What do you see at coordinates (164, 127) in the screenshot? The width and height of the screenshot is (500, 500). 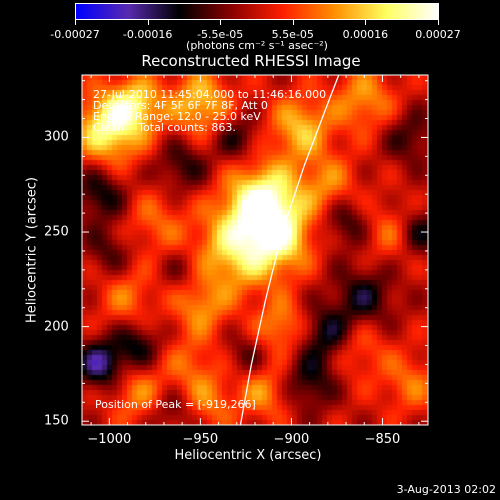 I see `annotation-counts: Clean Total counts: 863.` at bounding box center [164, 127].